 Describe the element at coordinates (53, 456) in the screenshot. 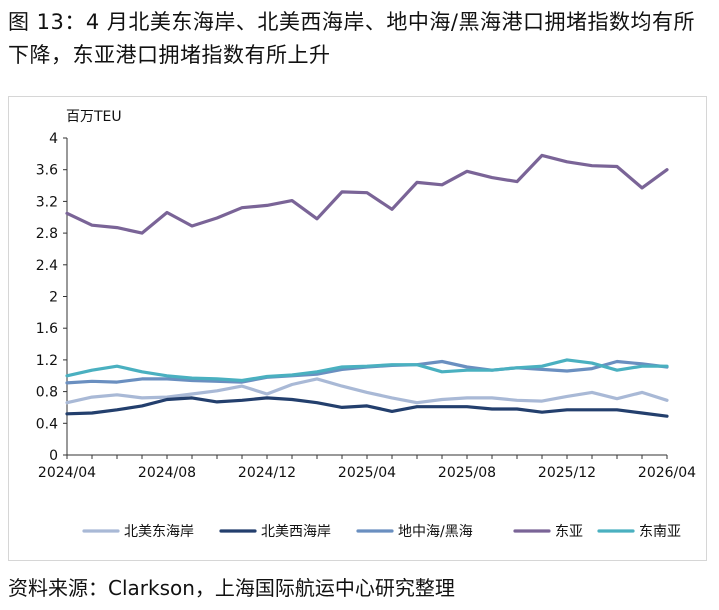

I see `y-tick-label: 0` at that location.